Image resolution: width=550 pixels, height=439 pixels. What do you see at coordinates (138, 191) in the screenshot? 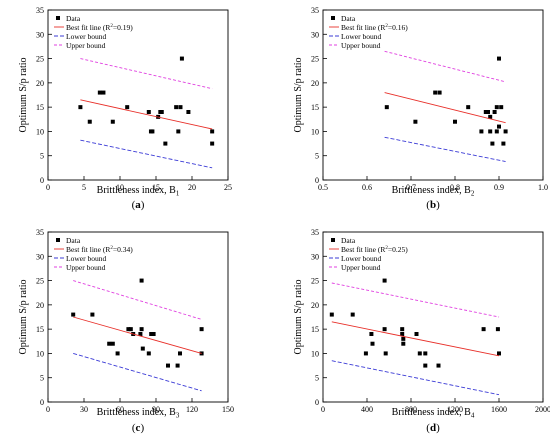
I see `x-axis-title: Brittleness index, B1` at bounding box center [138, 191].